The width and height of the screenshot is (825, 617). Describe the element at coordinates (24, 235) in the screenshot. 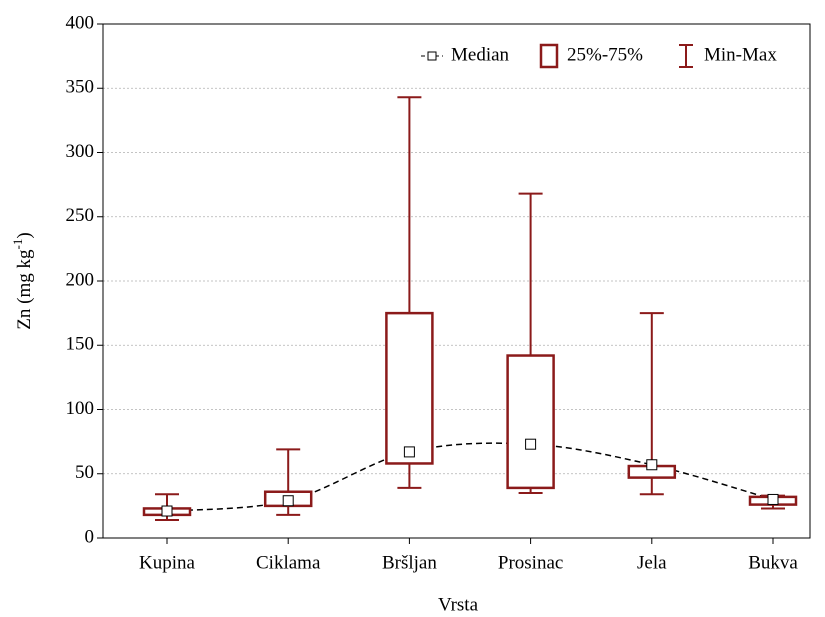

I see `y-axis-title-end: )` at that location.